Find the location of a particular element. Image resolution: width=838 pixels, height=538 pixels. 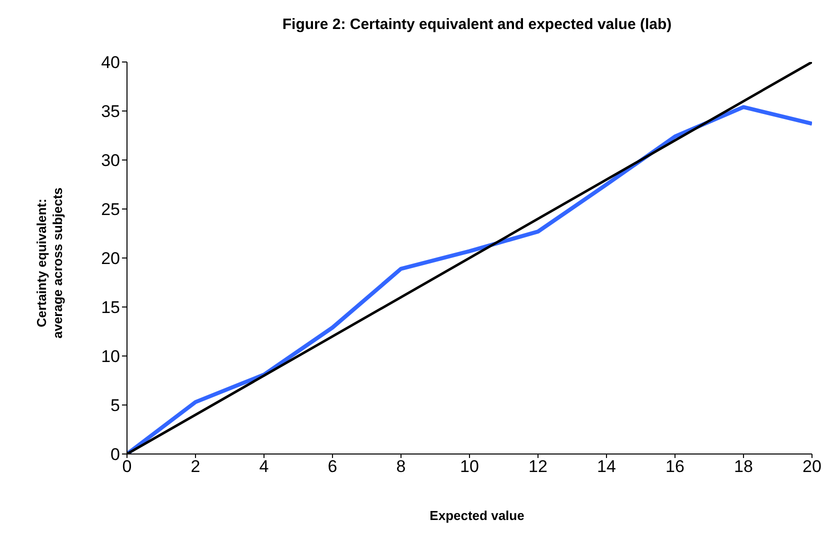

x-tick-label: 20 is located at coordinates (812, 466).